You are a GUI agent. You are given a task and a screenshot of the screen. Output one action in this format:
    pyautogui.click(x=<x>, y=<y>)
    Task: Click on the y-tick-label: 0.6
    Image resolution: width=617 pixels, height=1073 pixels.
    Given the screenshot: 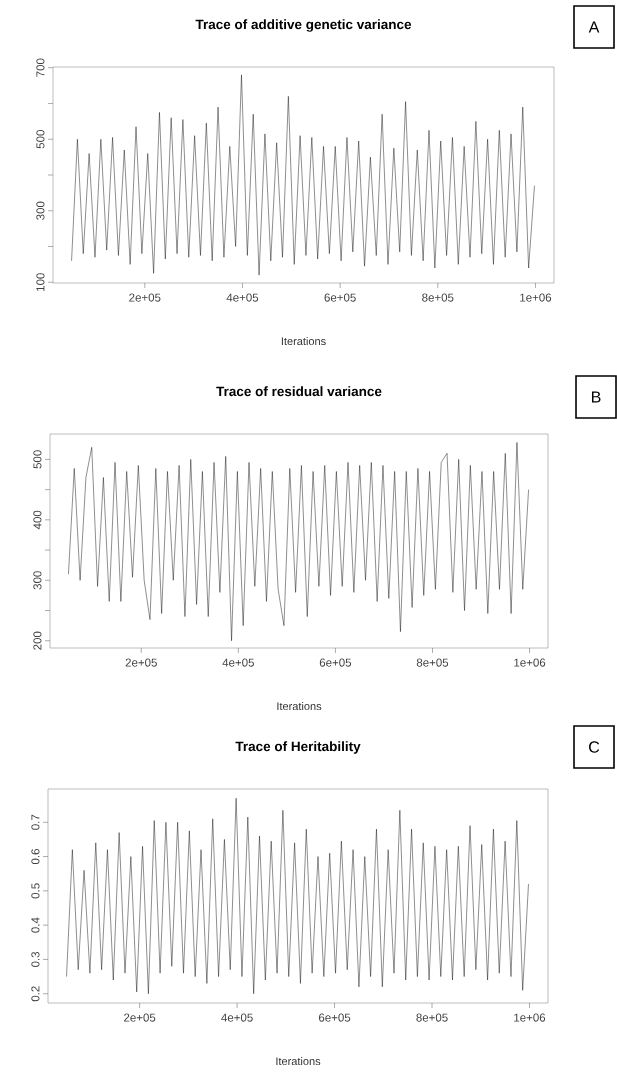 What is the action you would take?
    pyautogui.click(x=35, y=857)
    